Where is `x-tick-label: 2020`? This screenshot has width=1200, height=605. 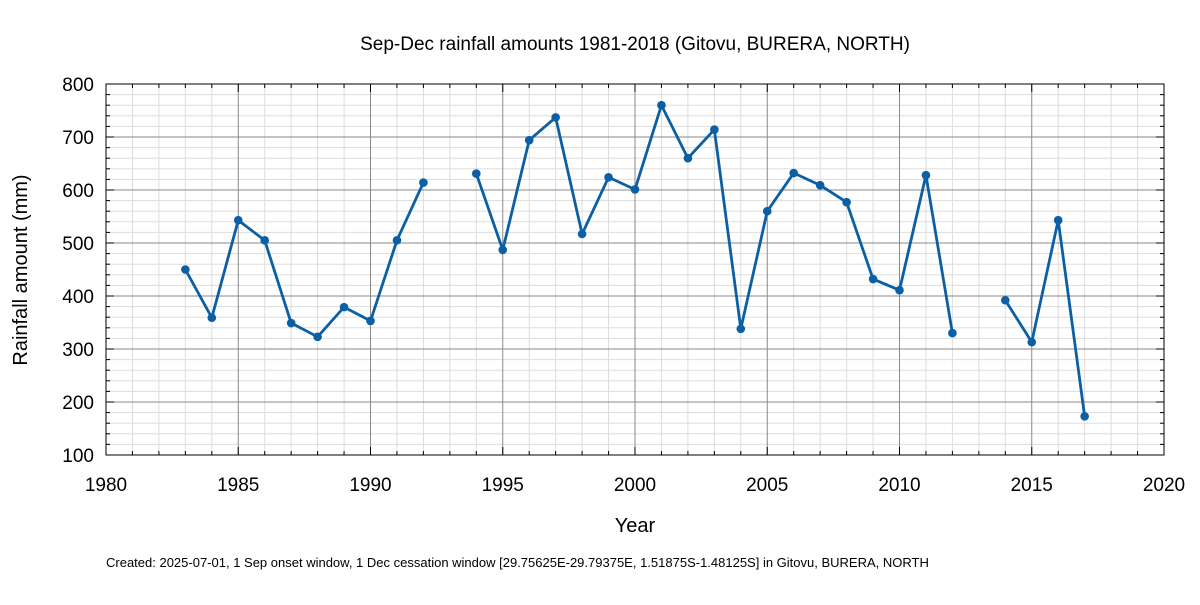
x-tick-label: 2020 is located at coordinates (1164, 485).